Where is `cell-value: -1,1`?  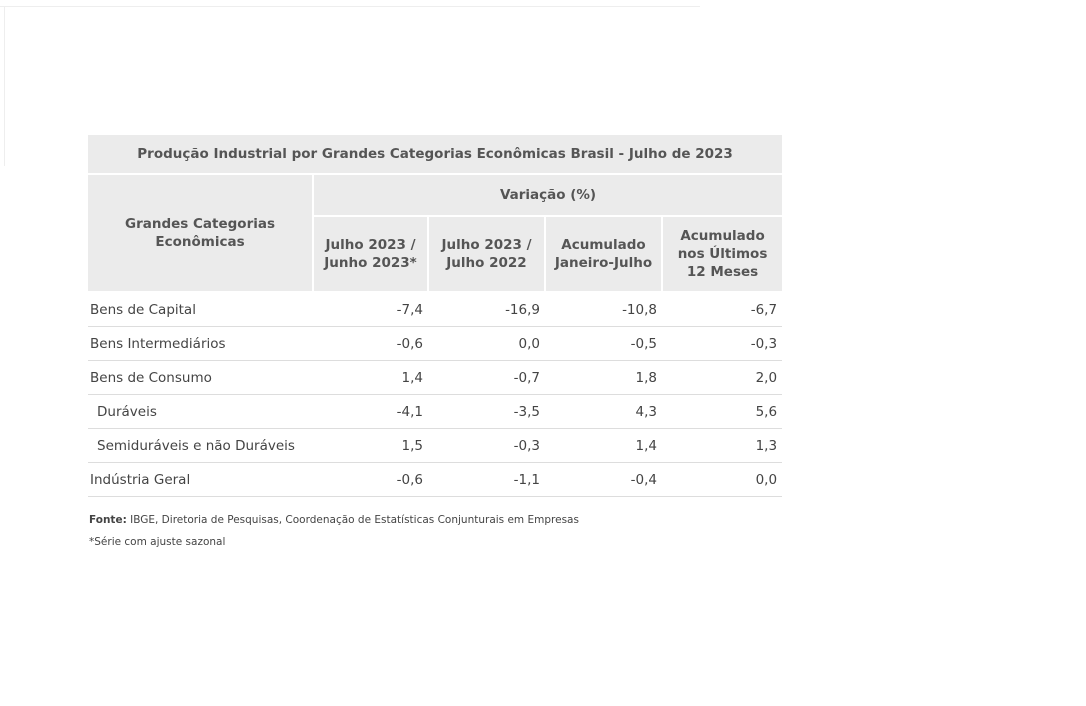
cell-value: -1,1 is located at coordinates (486, 479).